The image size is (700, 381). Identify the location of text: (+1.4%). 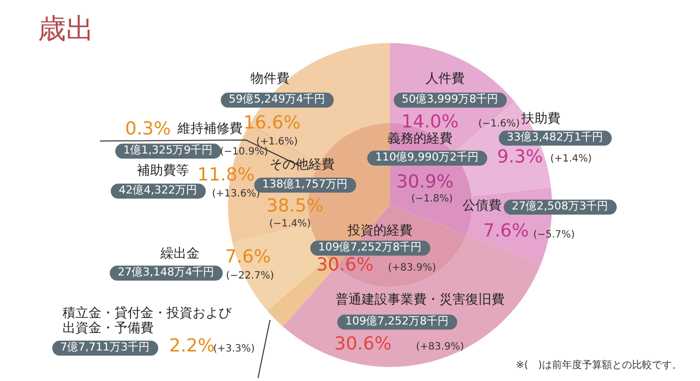
(571, 159).